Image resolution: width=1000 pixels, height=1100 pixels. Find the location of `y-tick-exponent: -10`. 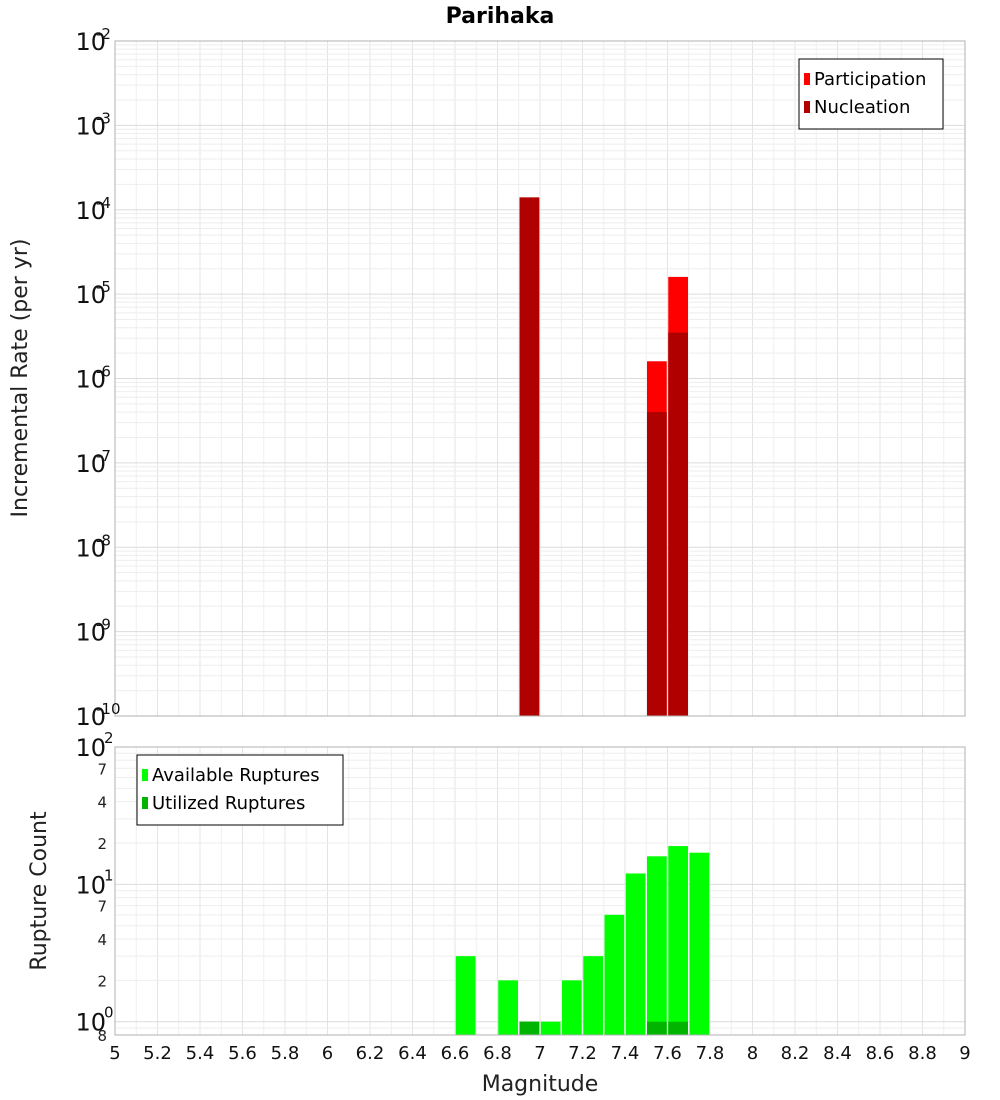

y-tick-exponent: -10 is located at coordinates (108, 709).